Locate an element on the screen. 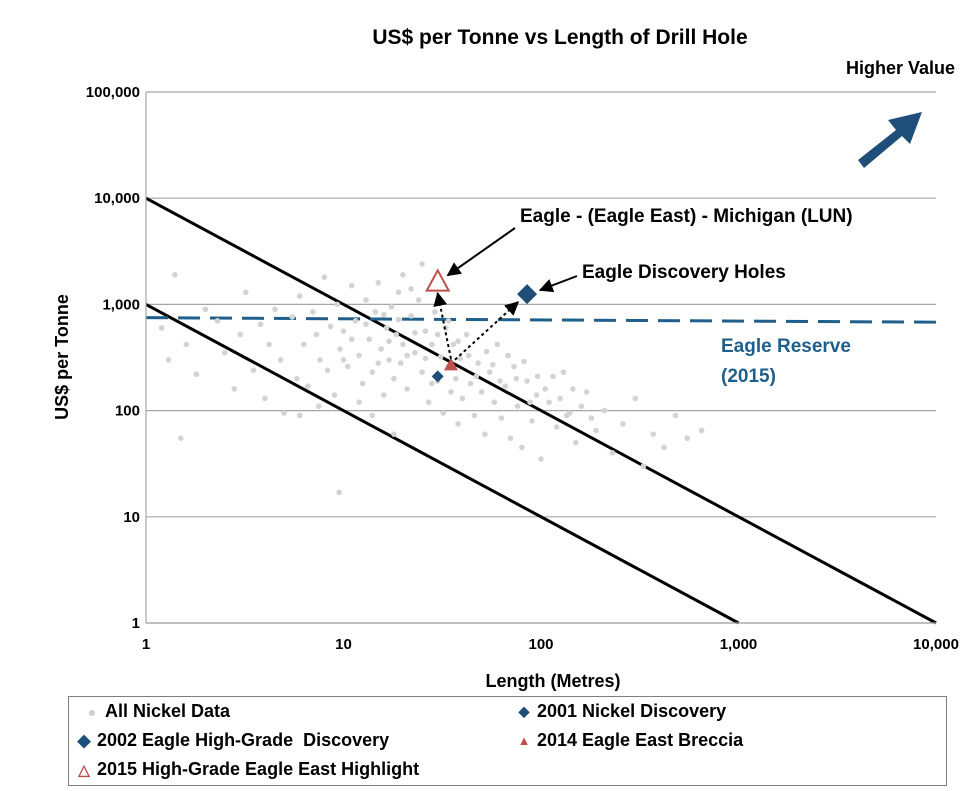  callout-arrow-discovery-holes is located at coordinates (558, 284).